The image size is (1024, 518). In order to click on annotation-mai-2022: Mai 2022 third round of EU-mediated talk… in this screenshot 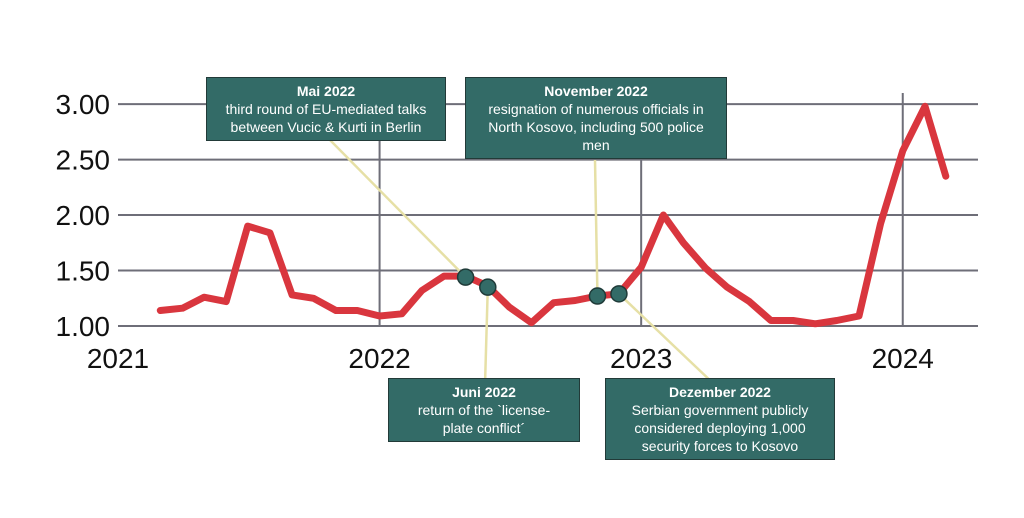, I will do `click(326, 109)`.